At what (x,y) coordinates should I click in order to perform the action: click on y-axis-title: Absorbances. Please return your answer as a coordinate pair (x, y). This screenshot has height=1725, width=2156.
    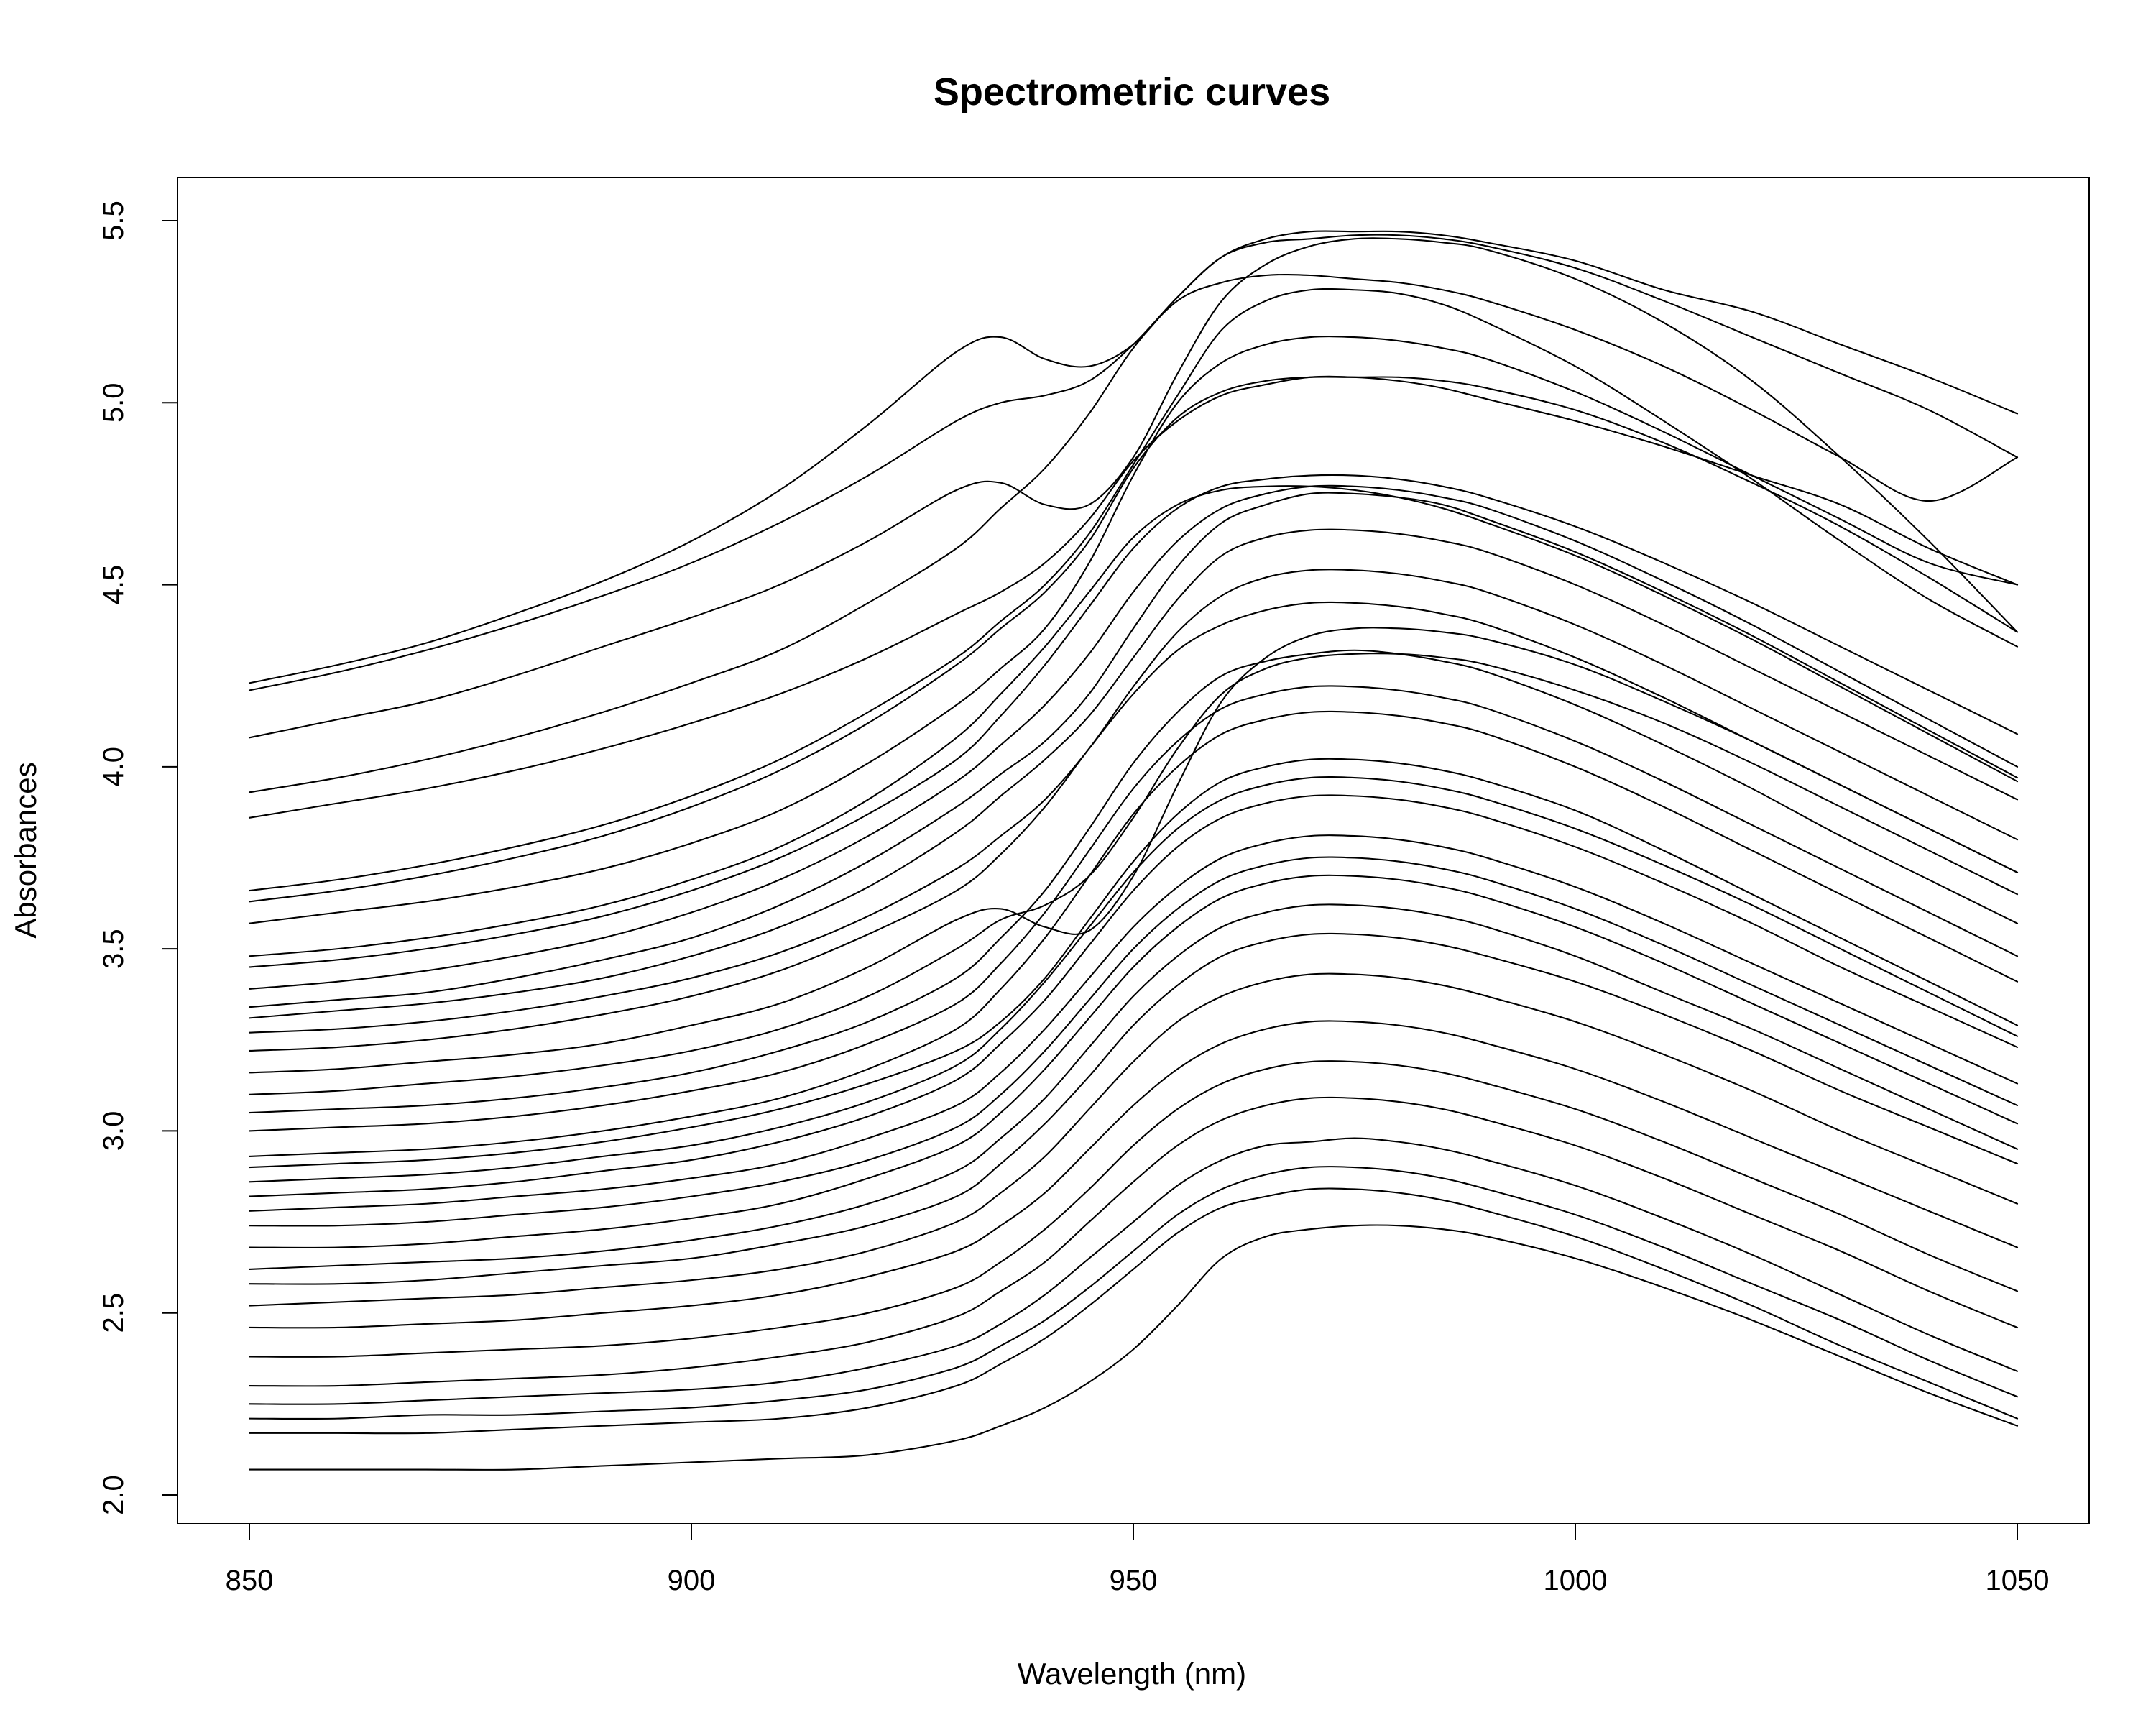
    Looking at the image, I should click on (25, 850).